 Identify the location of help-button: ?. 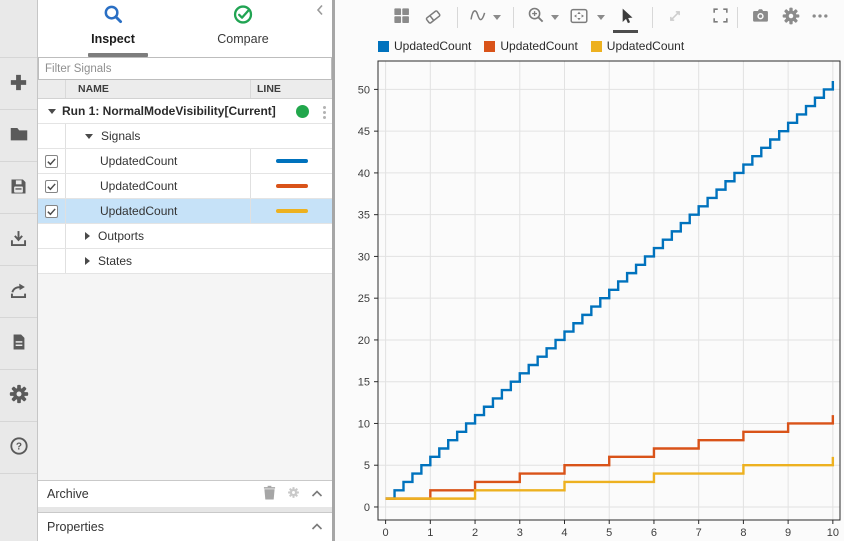
(18, 447).